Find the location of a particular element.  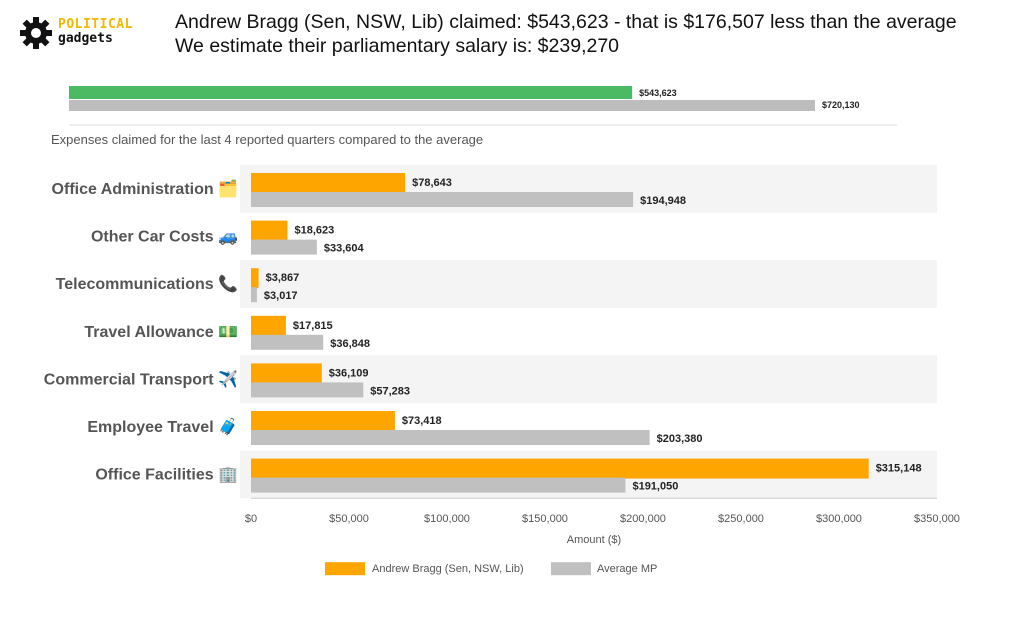

summary-label-member: $543,623 is located at coordinates (658, 93).